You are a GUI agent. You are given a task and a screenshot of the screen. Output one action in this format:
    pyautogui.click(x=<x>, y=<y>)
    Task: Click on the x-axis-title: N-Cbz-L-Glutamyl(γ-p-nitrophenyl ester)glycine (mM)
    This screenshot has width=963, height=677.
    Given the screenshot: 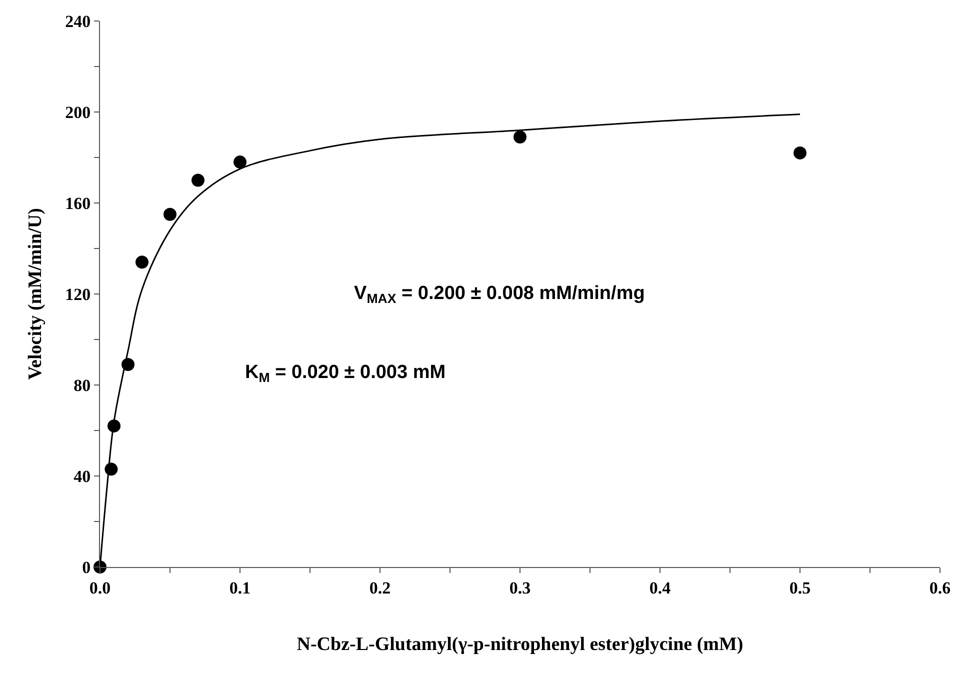 What is the action you would take?
    pyautogui.click(x=520, y=645)
    